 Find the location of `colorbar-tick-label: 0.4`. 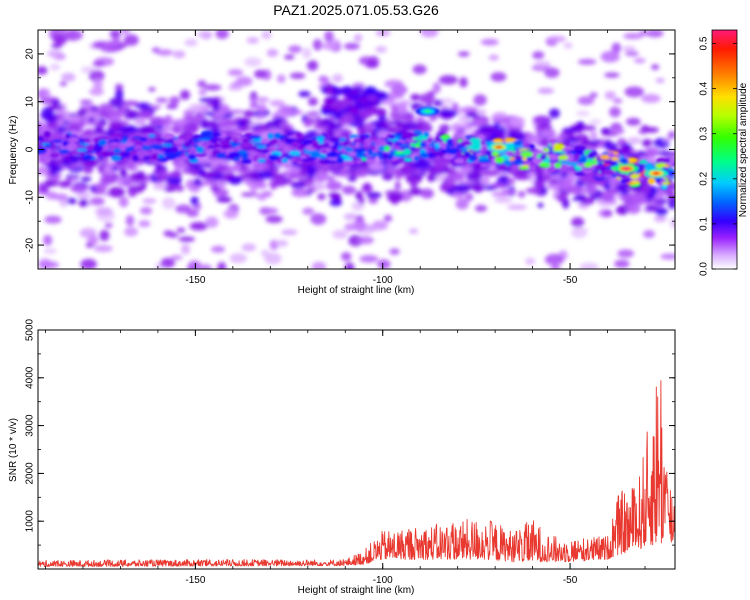

colorbar-tick-label: 0.4 is located at coordinates (704, 88).